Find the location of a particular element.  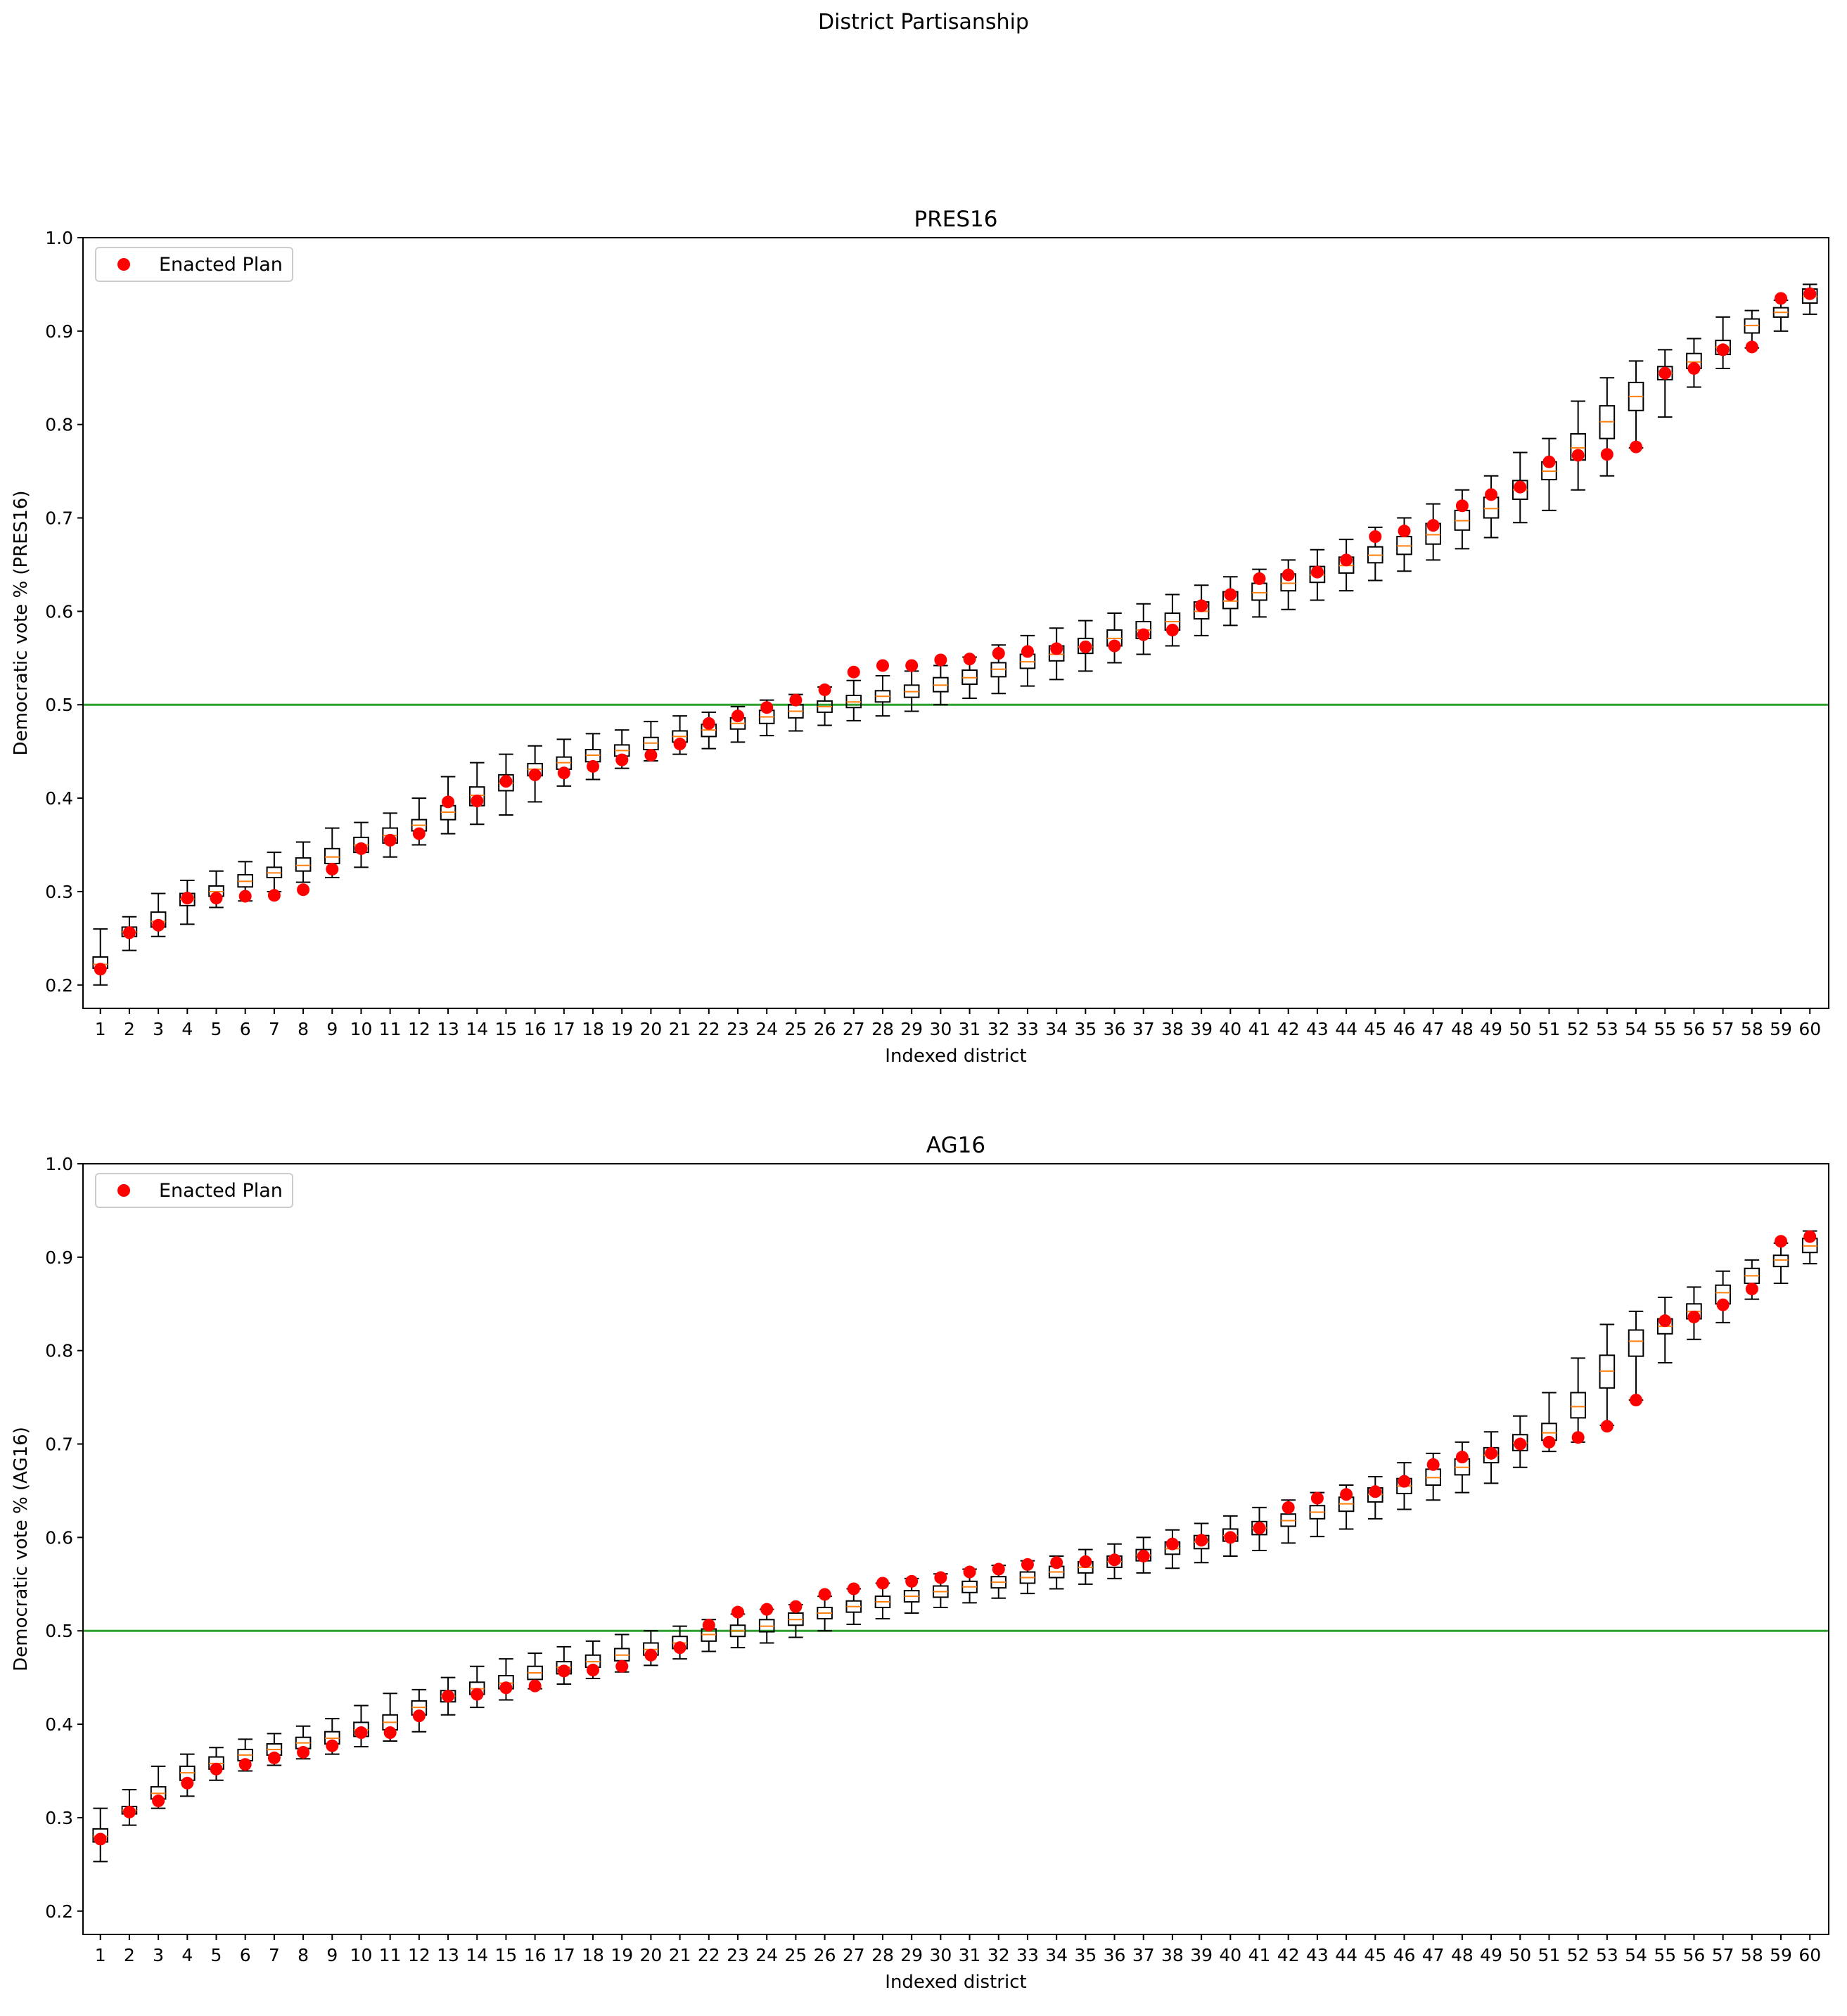

figure-title: District Partisanship is located at coordinates (924, 22).